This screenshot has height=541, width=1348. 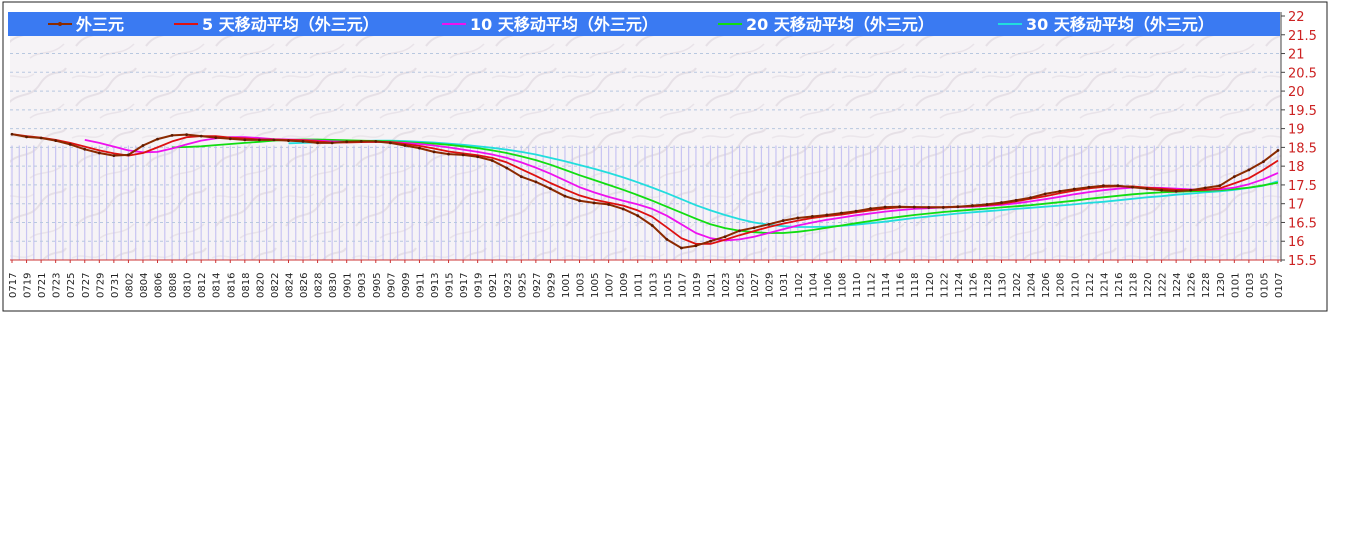 I want to click on y-tick-label: 18, so click(x=1296, y=167).